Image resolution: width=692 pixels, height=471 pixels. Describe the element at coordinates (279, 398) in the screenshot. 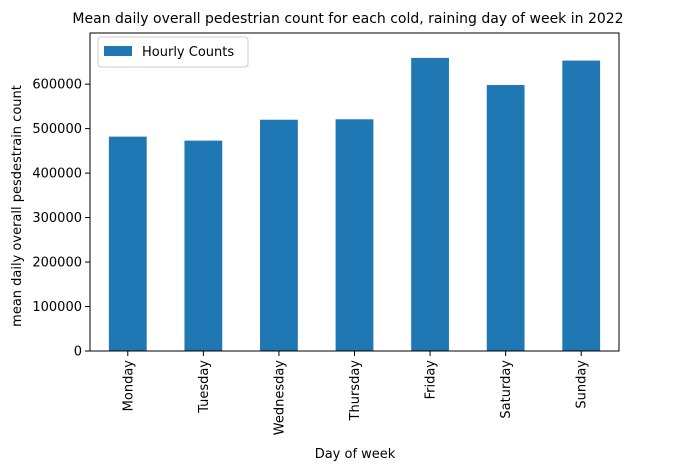

I see `x-tick-label: Wednesday` at that location.